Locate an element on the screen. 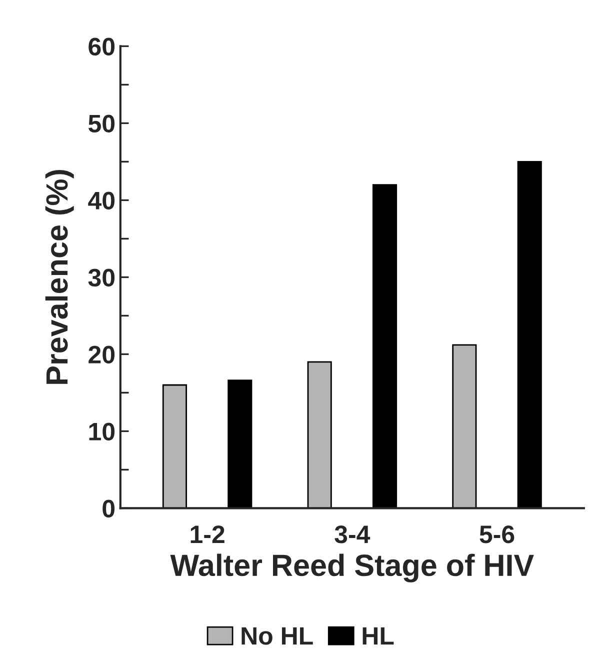 The image size is (602, 660). y-tick-label: 40 is located at coordinates (101, 201).